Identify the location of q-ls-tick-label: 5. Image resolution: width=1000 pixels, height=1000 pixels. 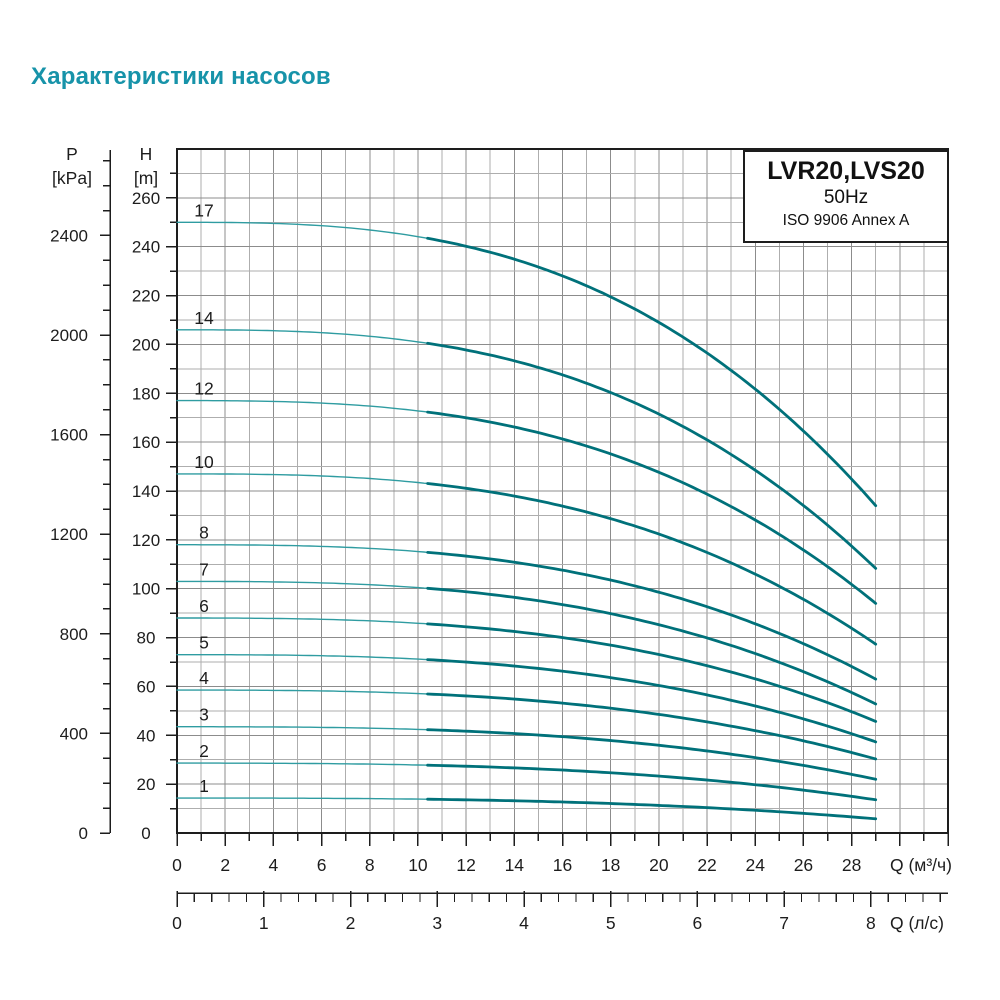
(611, 923).